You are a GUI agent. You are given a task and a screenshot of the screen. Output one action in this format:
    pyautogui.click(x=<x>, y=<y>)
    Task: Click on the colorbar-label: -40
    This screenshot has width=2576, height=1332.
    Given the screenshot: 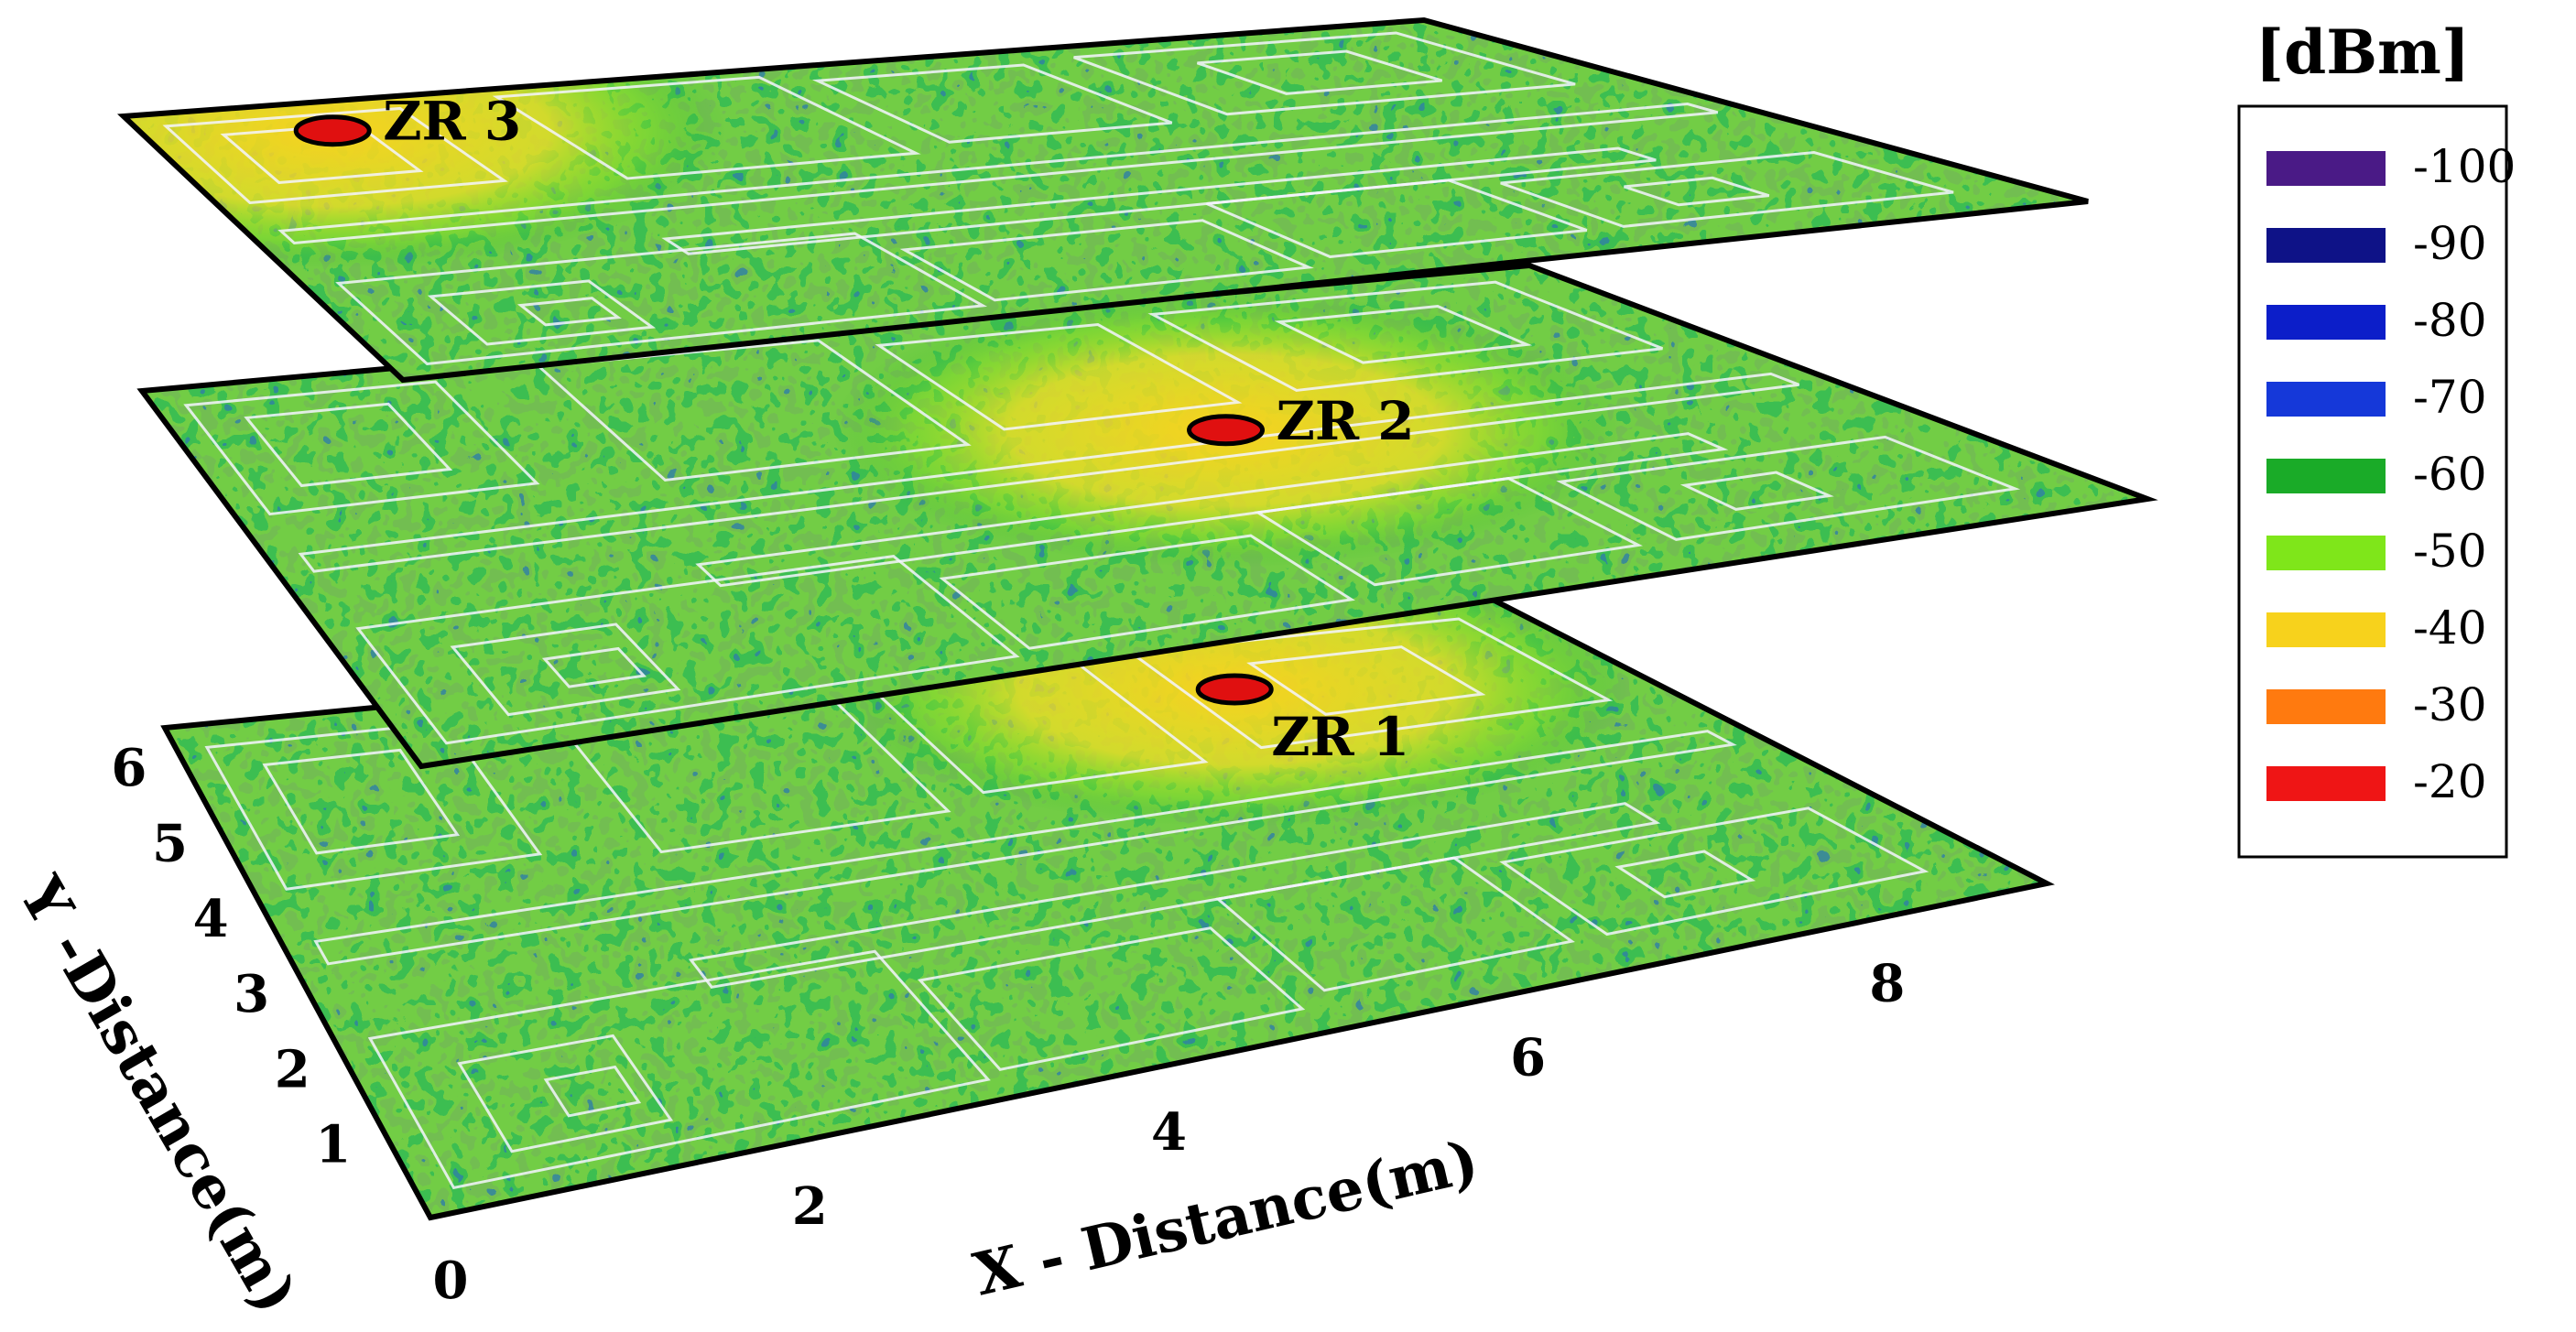 What is the action you would take?
    pyautogui.click(x=2450, y=628)
    